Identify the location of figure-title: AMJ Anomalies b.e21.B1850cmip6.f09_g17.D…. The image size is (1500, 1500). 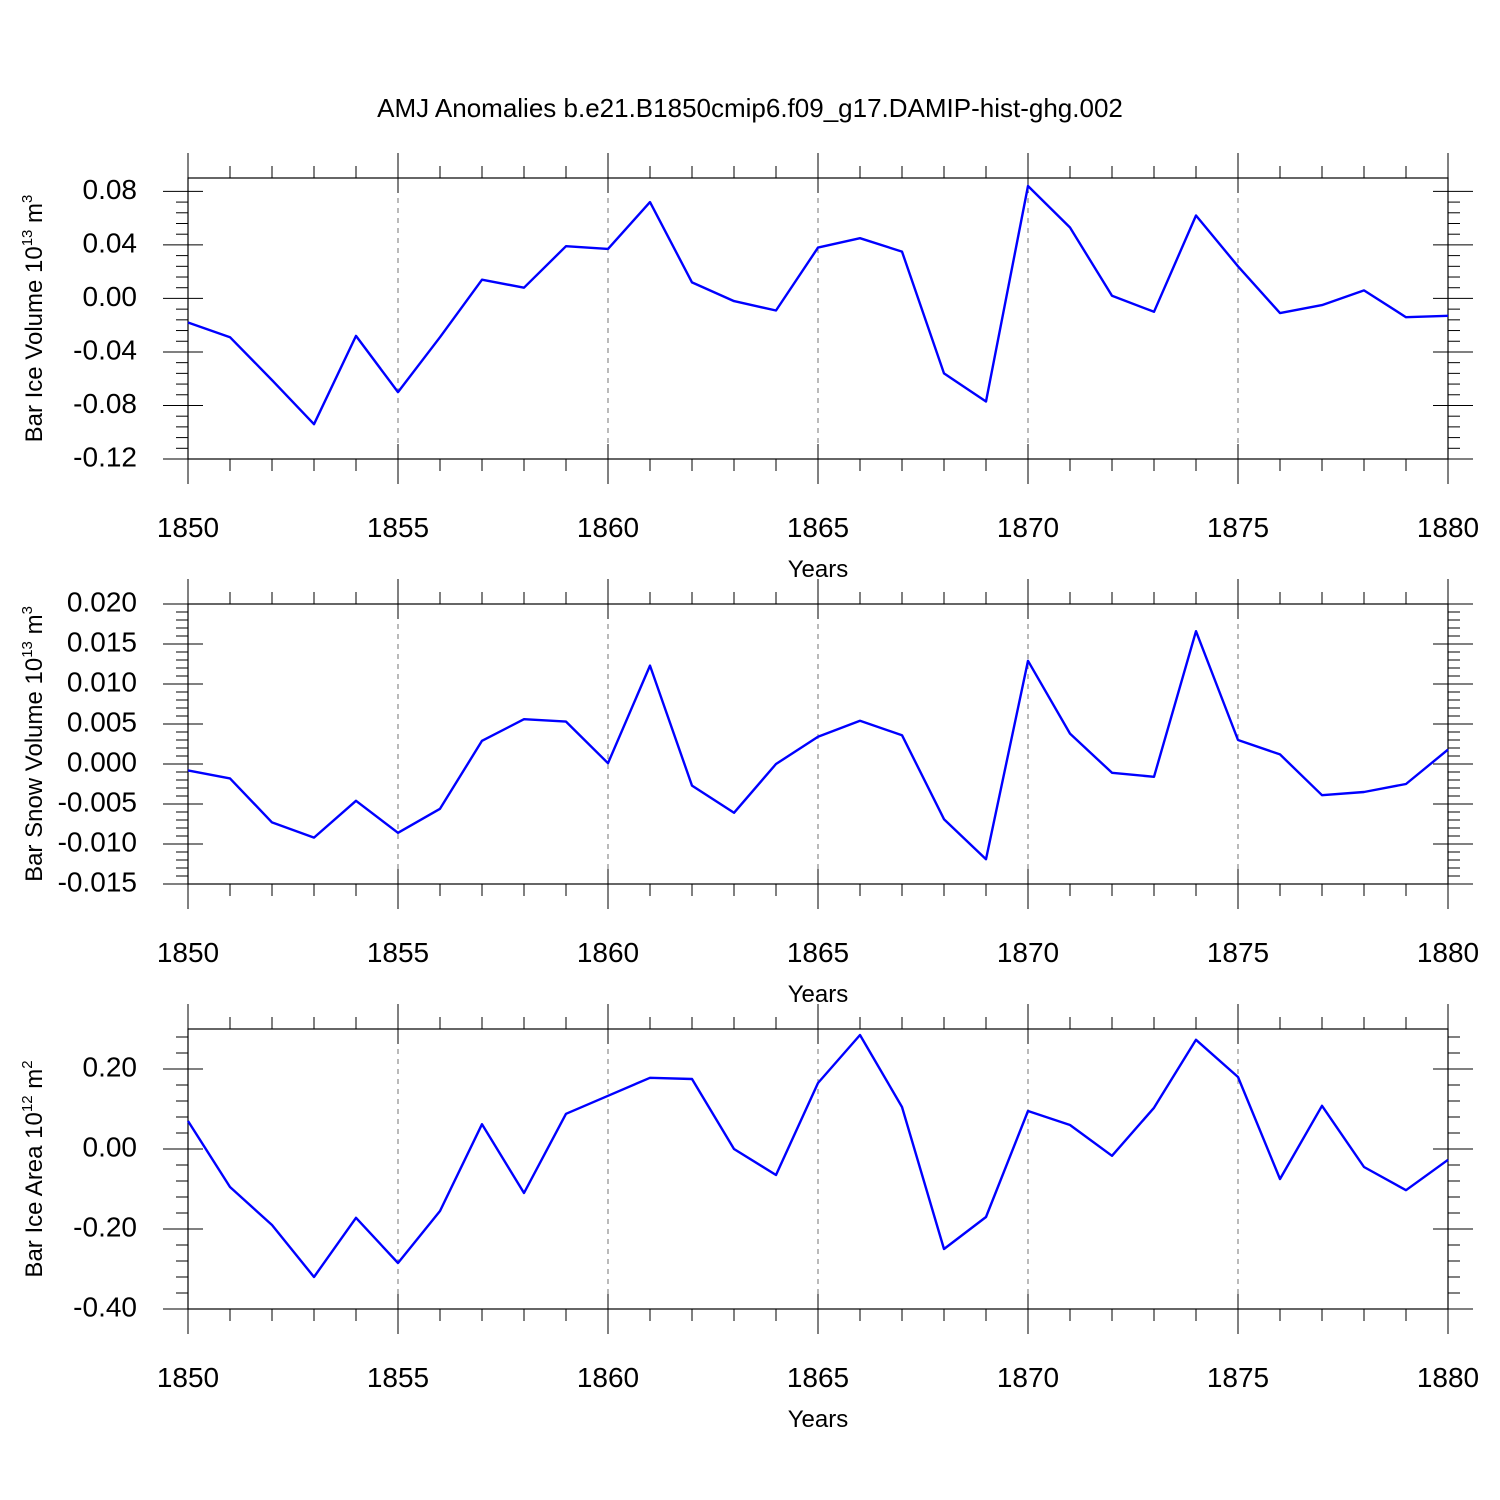
(750, 108).